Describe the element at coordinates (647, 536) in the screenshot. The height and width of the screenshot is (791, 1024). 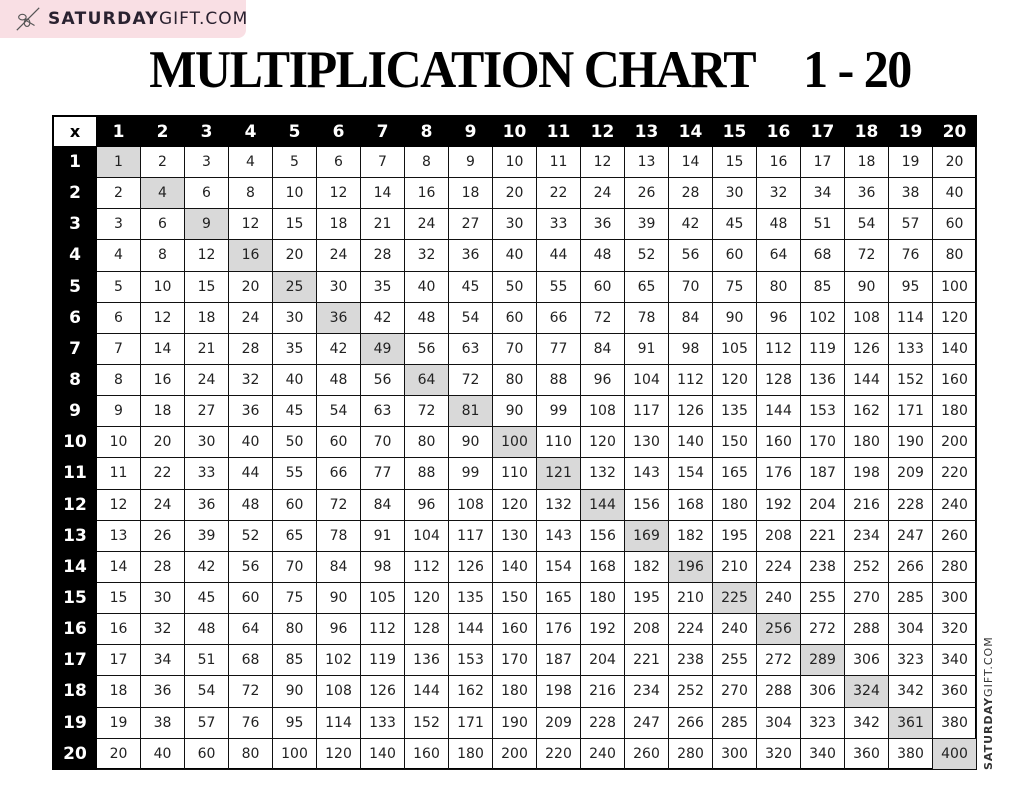
I see `square-cell: 169` at that location.